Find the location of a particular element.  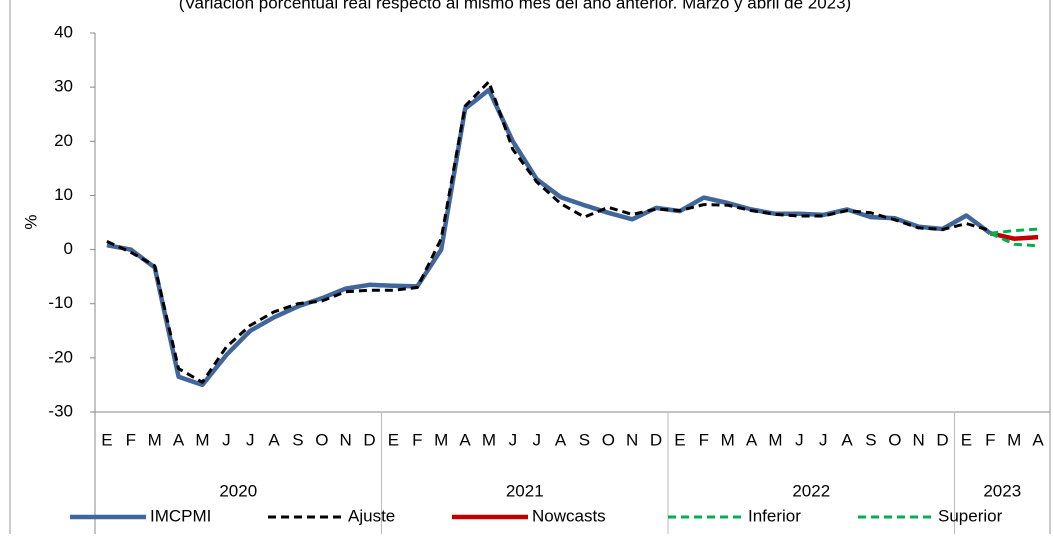

y-tick-label: 30 is located at coordinates (63, 86).